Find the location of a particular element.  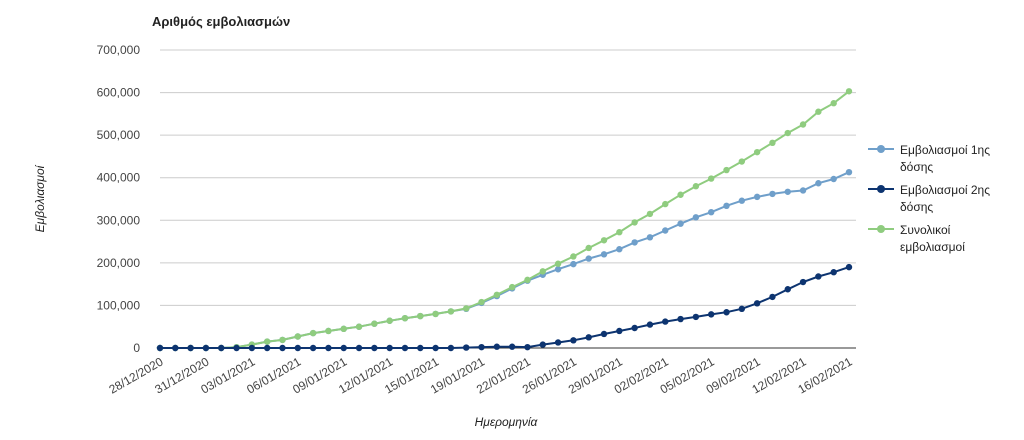

y-tick-label: 100,000 is located at coordinates (119, 305).